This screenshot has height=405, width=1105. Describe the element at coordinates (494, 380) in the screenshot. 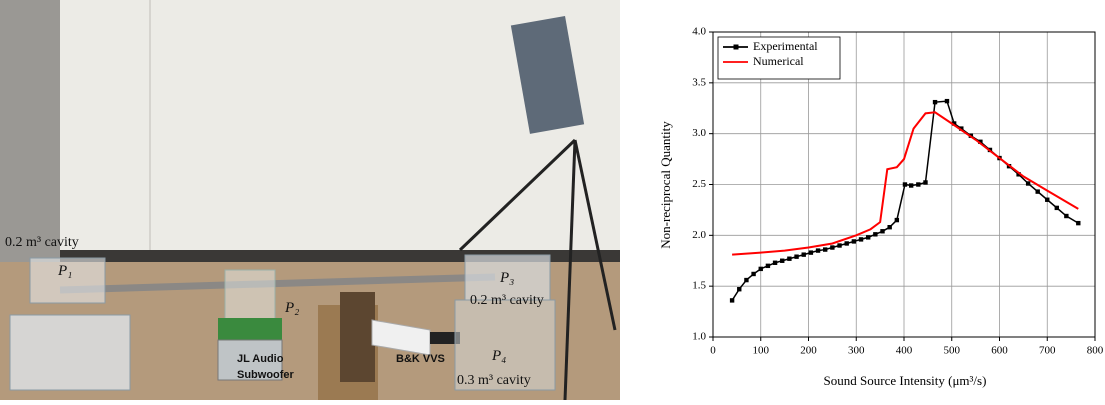

I see `photo-label: 0.3 m³ cavity` at that location.